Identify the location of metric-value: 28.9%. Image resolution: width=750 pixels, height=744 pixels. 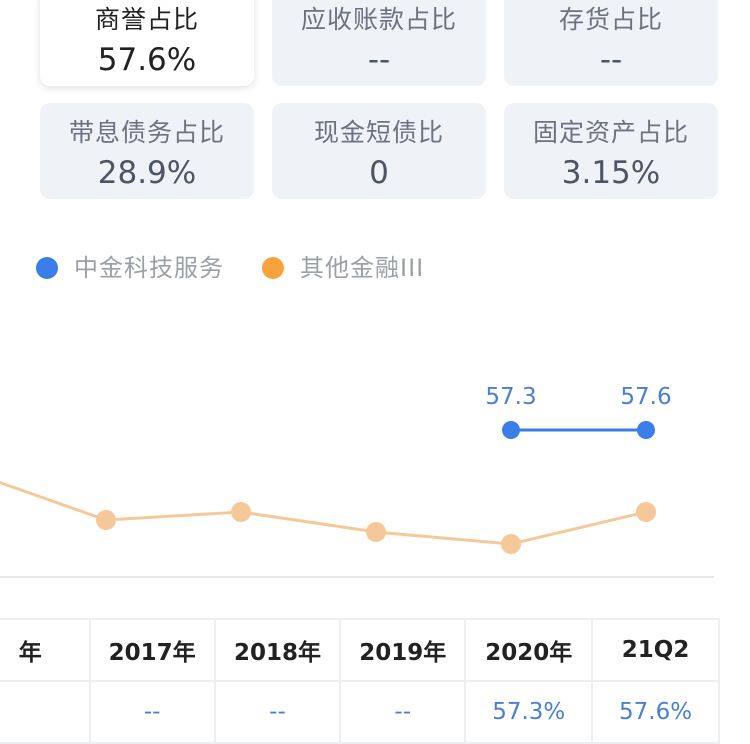
(147, 173).